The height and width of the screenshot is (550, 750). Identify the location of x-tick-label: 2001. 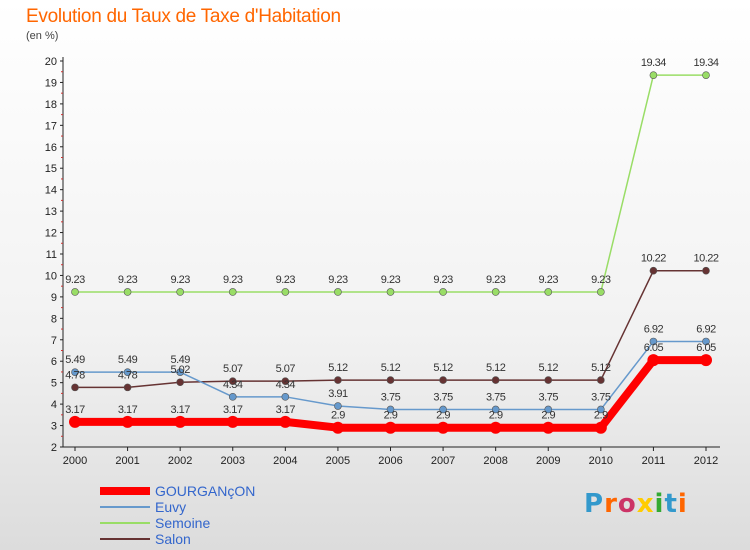
(127, 461).